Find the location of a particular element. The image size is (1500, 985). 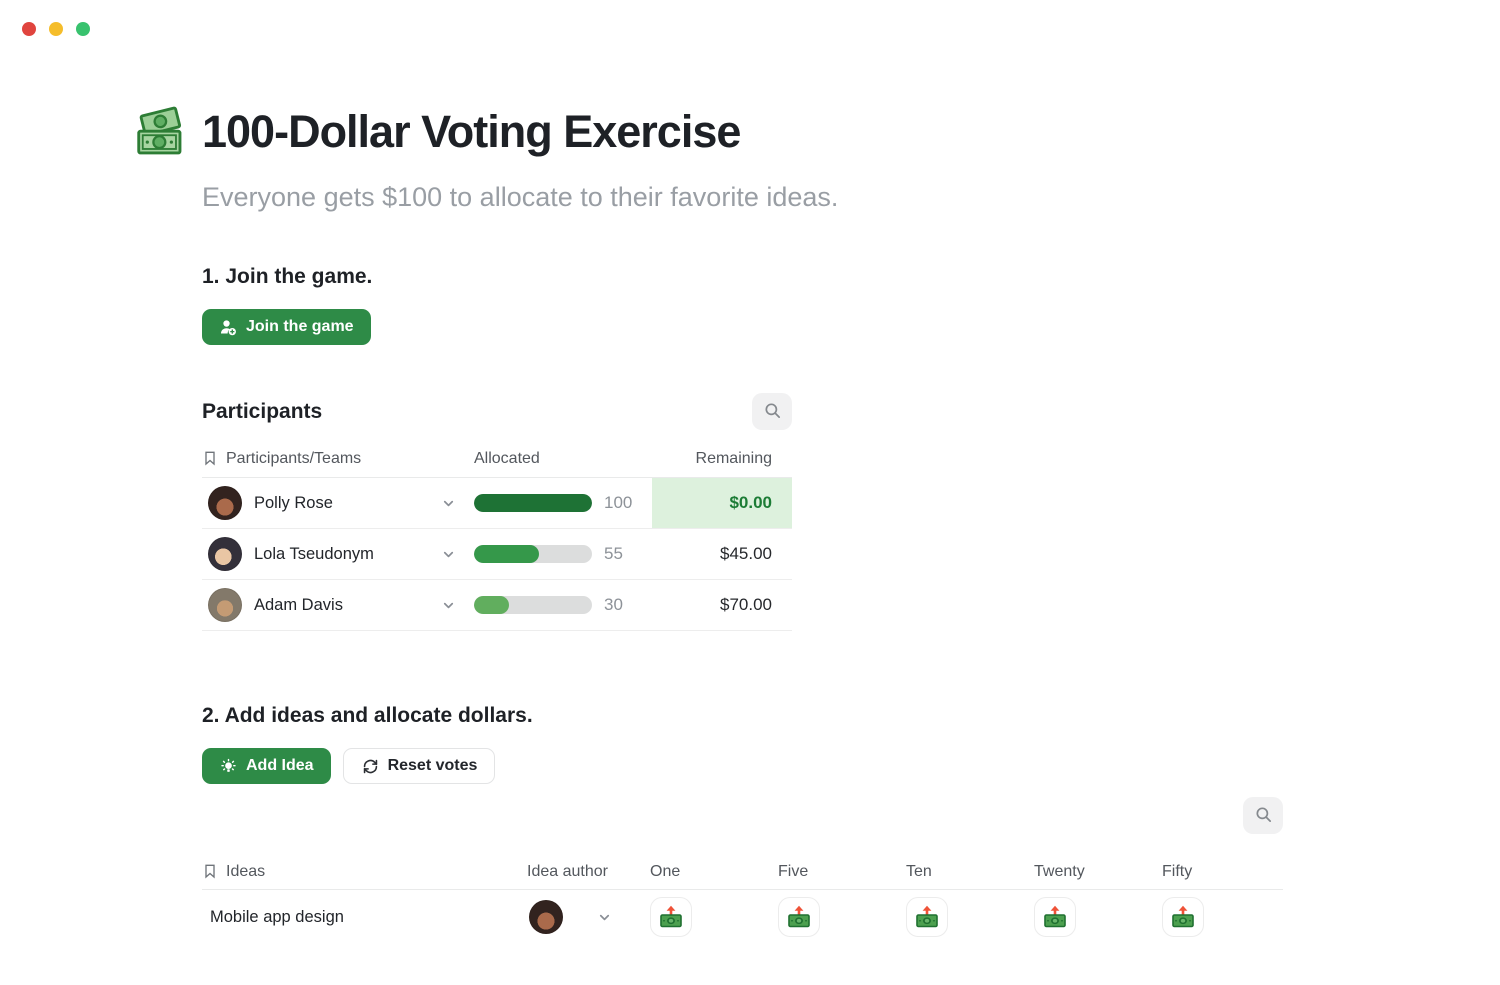

allocated-value: 30 is located at coordinates (613, 604).